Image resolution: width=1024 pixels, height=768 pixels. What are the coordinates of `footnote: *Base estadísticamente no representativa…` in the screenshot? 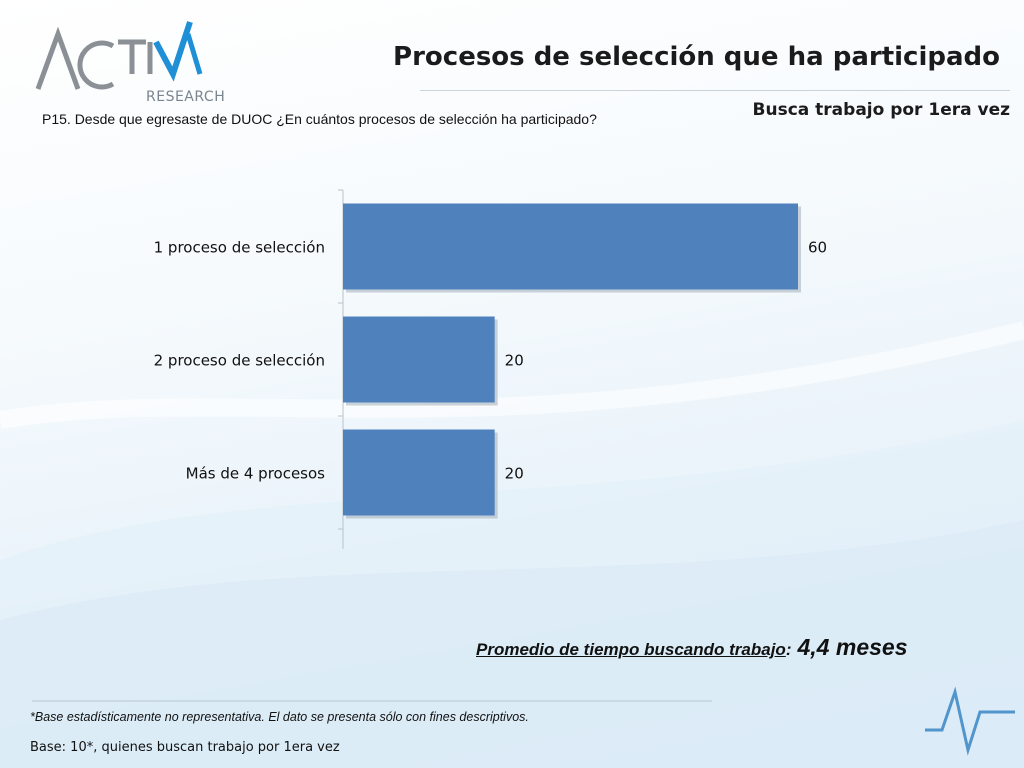 It's located at (279, 717).